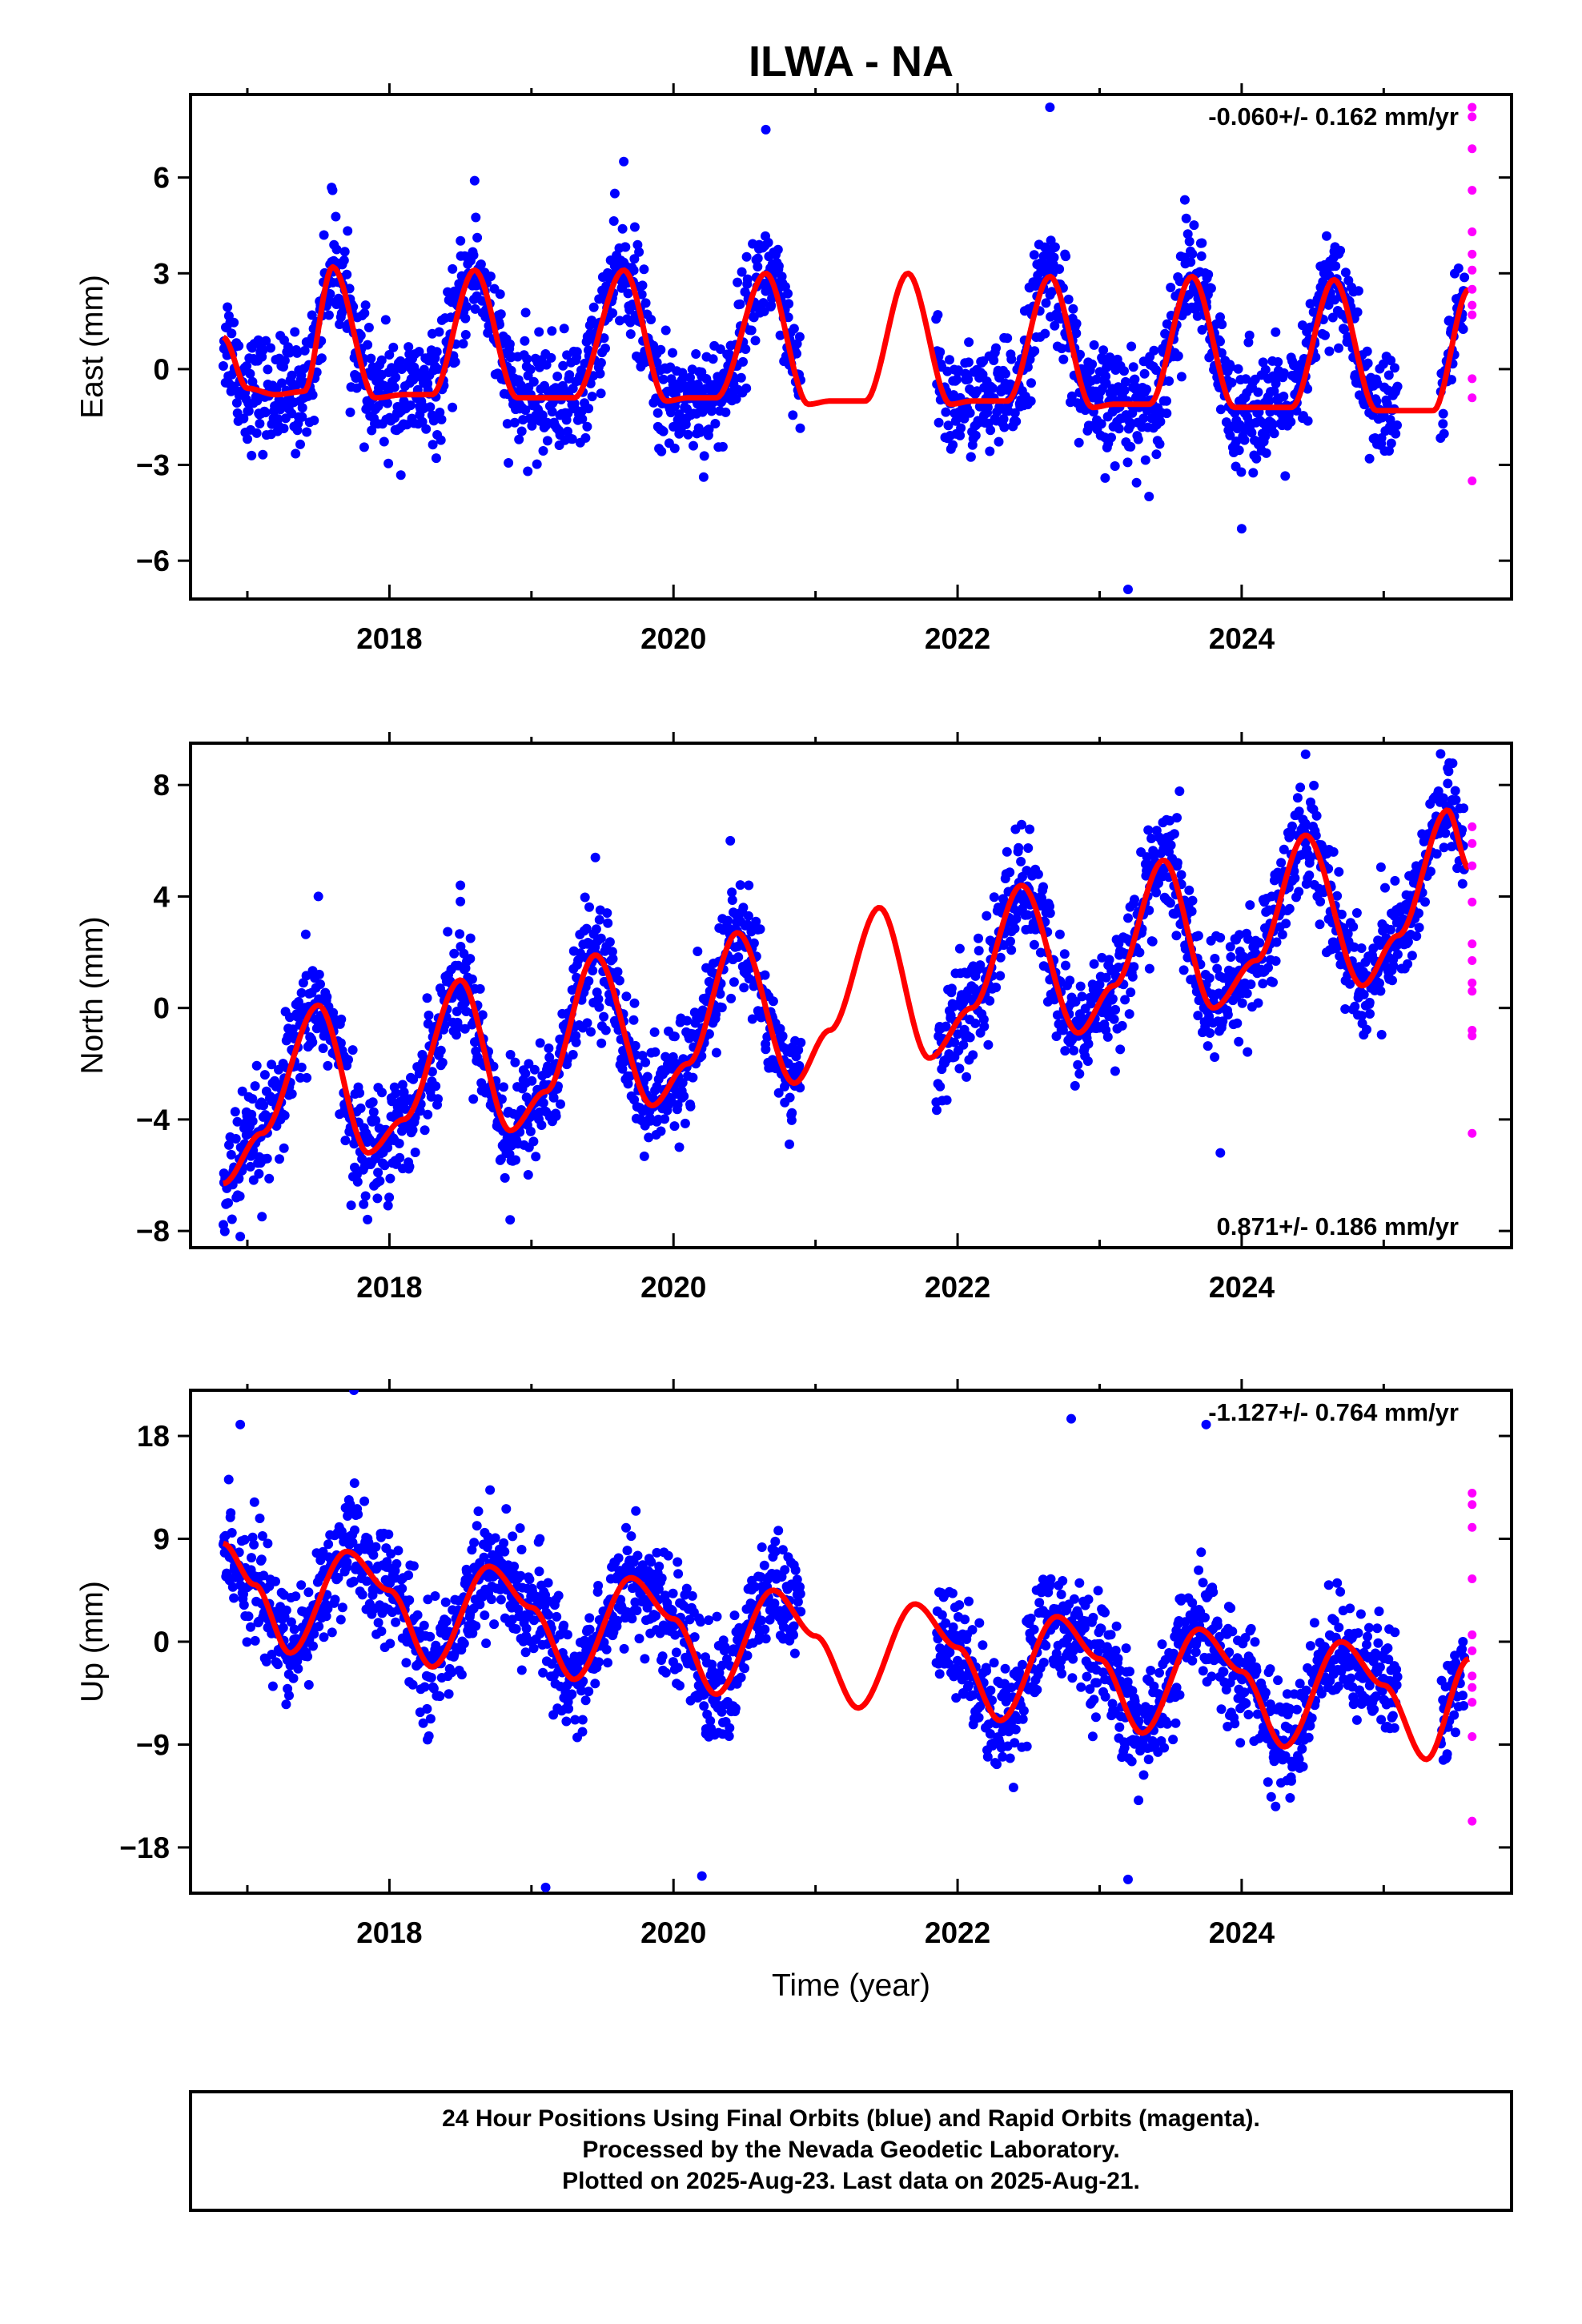 The height and width of the screenshot is (2324, 1582). What do you see at coordinates (153, 1744) in the screenshot?
I see `up-y-tick-label: −9` at bounding box center [153, 1744].